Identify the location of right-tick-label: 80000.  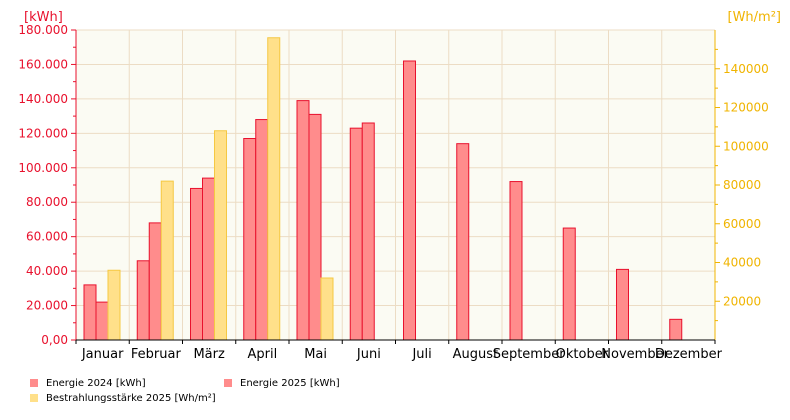
(742, 185).